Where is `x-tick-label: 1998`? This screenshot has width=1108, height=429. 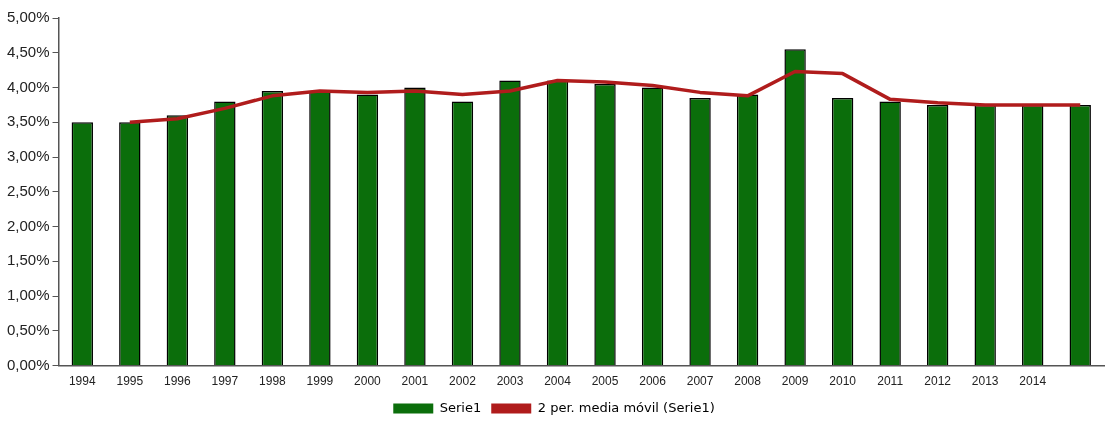
x-tick-label: 1998 is located at coordinates (273, 381).